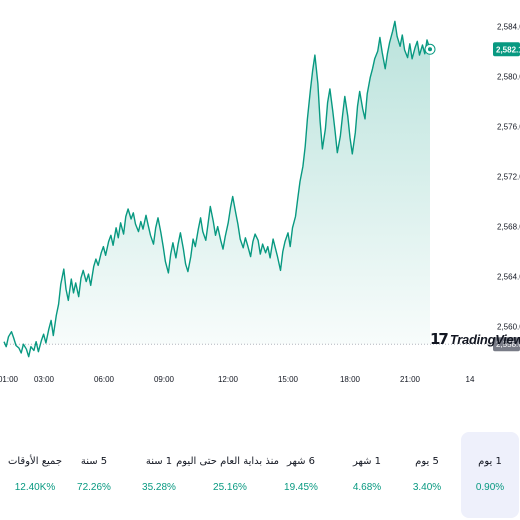 This screenshot has height=520, width=520. I want to click on base-price-label: 2,558.60, so click(508, 344).